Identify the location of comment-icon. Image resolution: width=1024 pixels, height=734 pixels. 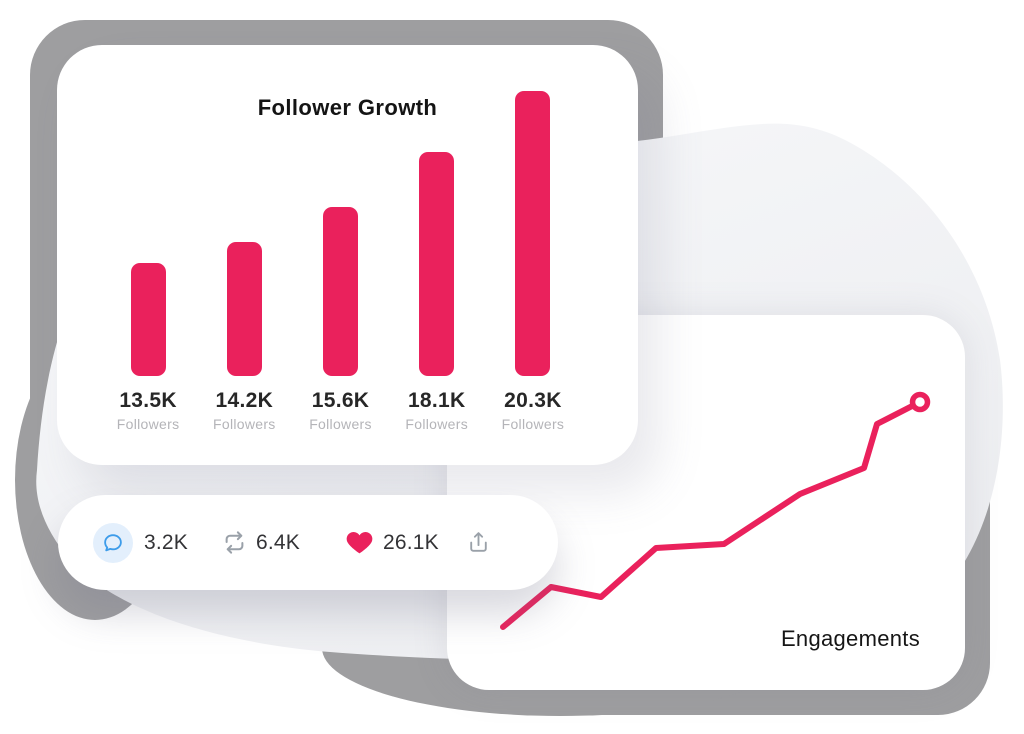
(113, 542).